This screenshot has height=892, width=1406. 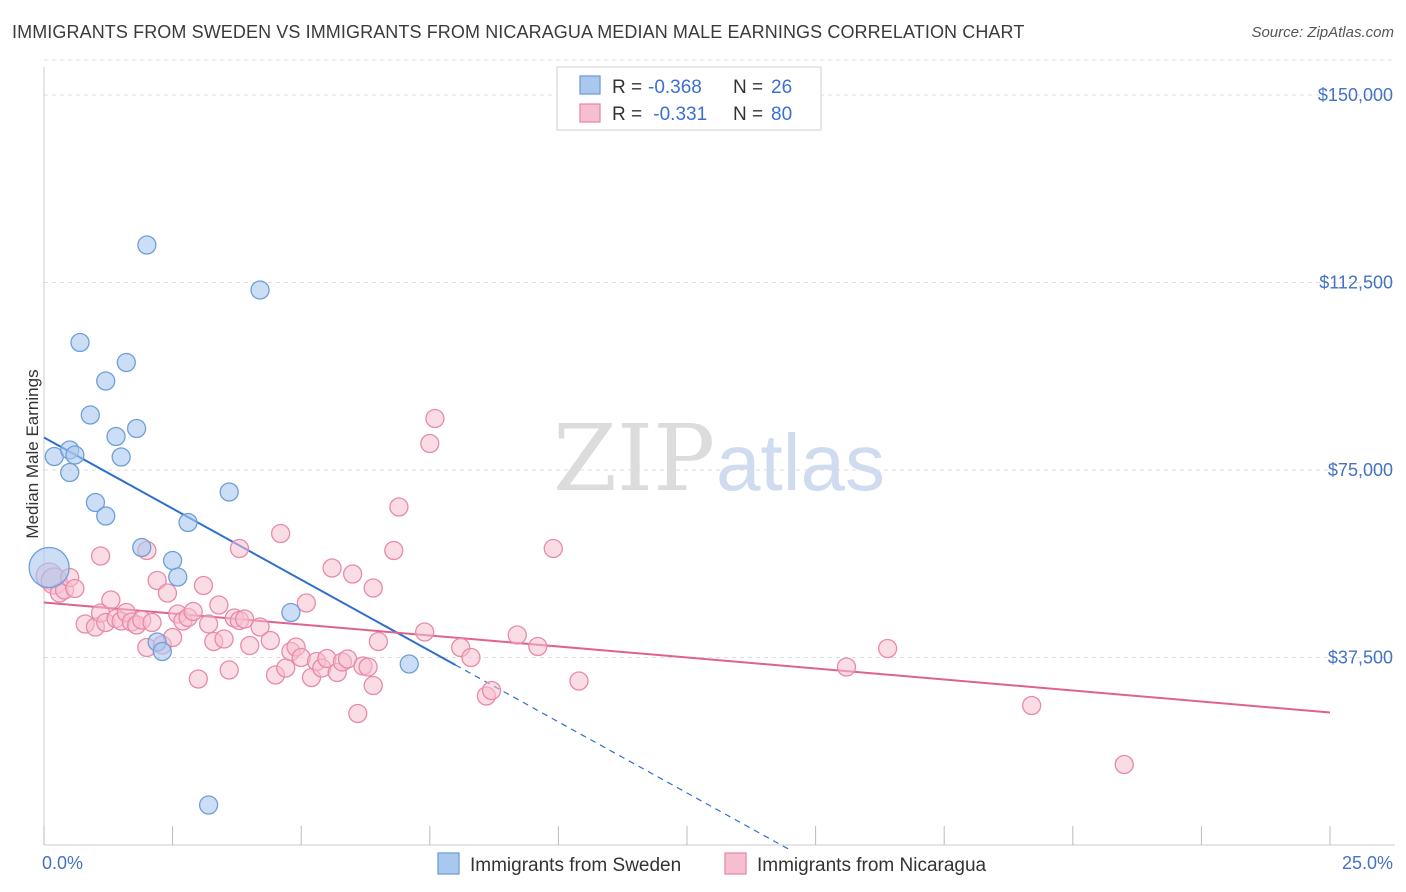 I want to click on stats-nicaragua-r-label: R =, so click(x=627, y=114).